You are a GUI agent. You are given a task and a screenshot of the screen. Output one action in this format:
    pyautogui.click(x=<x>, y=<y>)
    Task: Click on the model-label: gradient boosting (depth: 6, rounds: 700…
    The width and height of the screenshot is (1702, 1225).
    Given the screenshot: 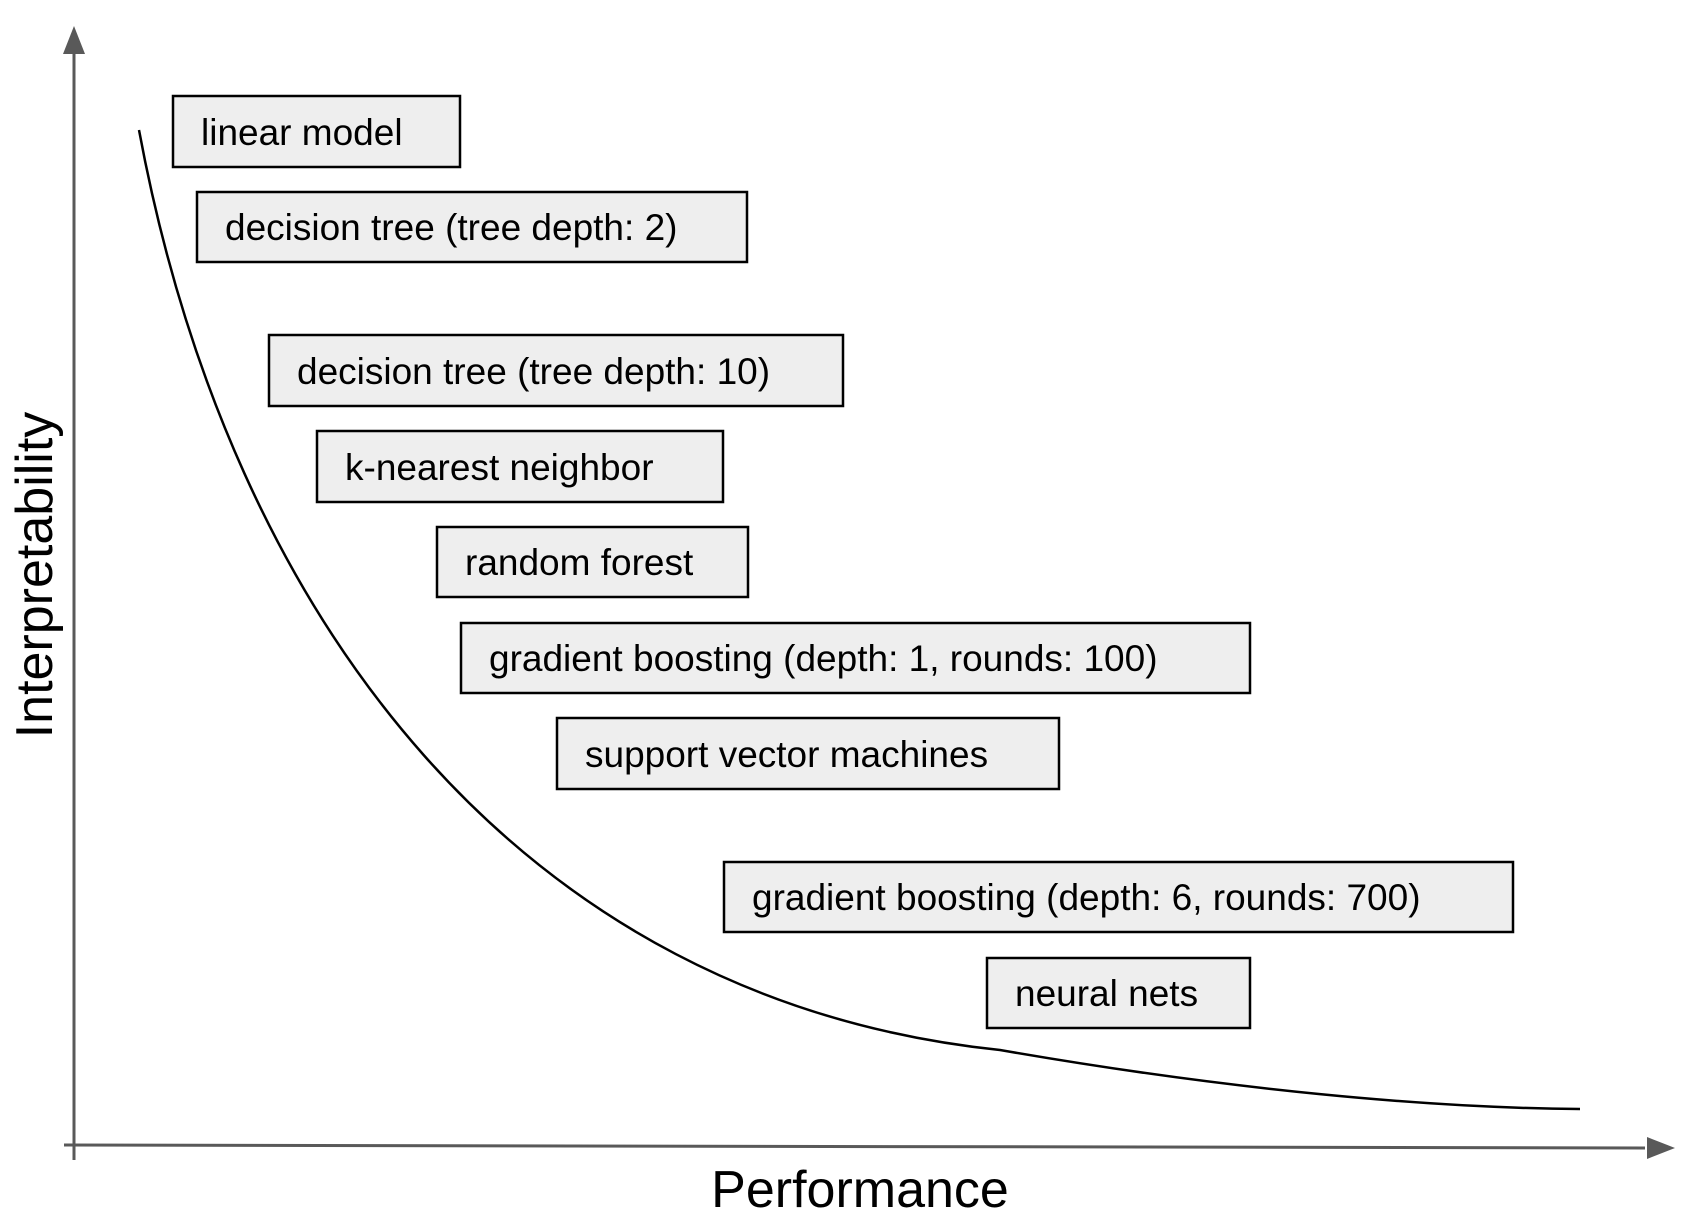 What is the action you would take?
    pyautogui.click(x=1086, y=897)
    